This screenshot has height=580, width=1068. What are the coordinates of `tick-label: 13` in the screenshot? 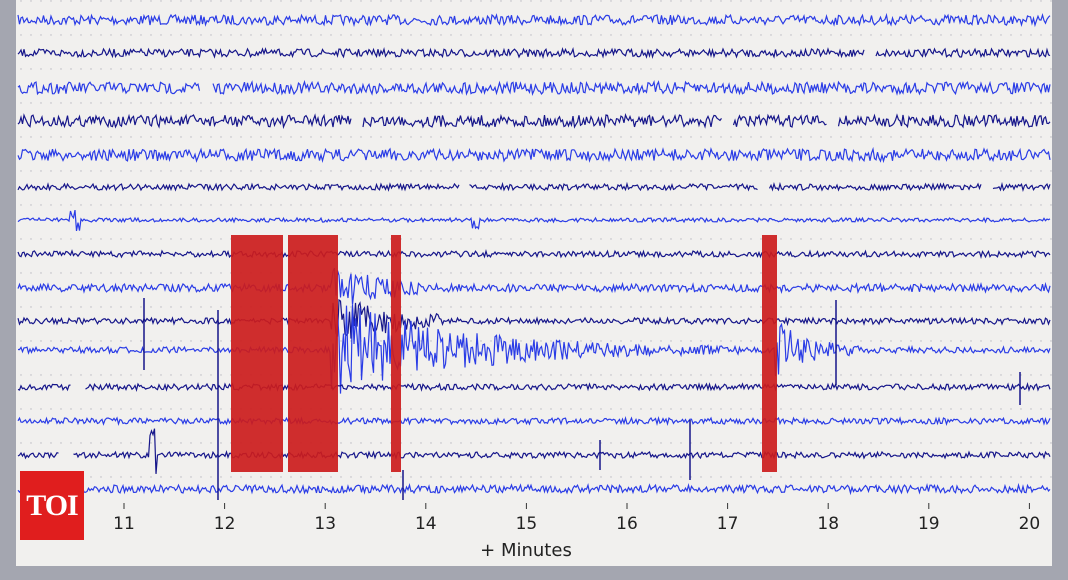 It's located at (325, 524).